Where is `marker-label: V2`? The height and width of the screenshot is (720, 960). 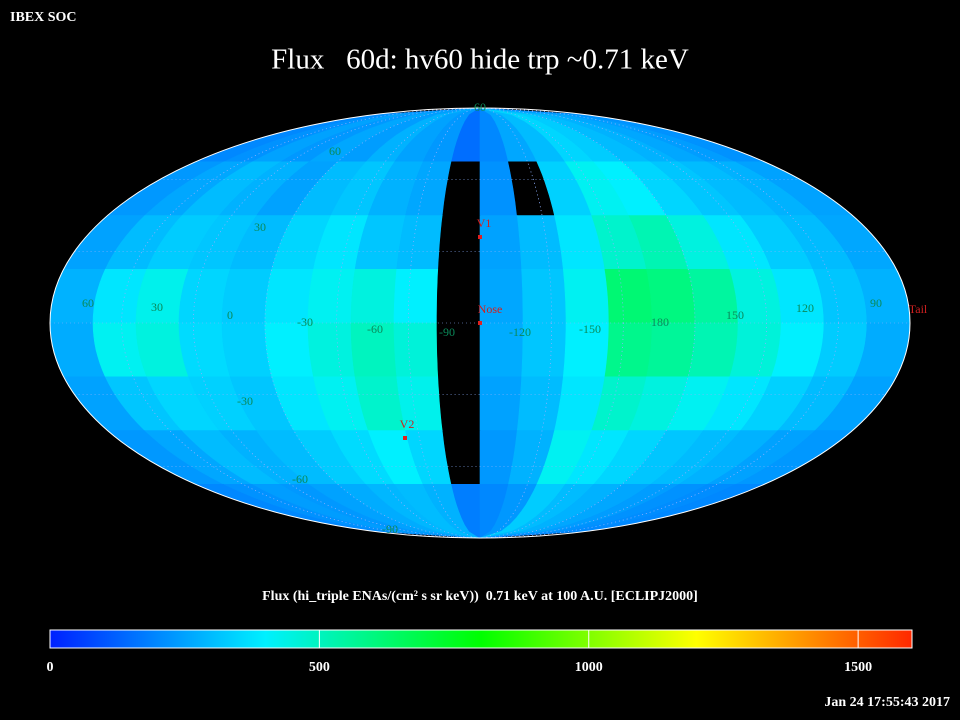 marker-label: V2 is located at coordinates (407, 424).